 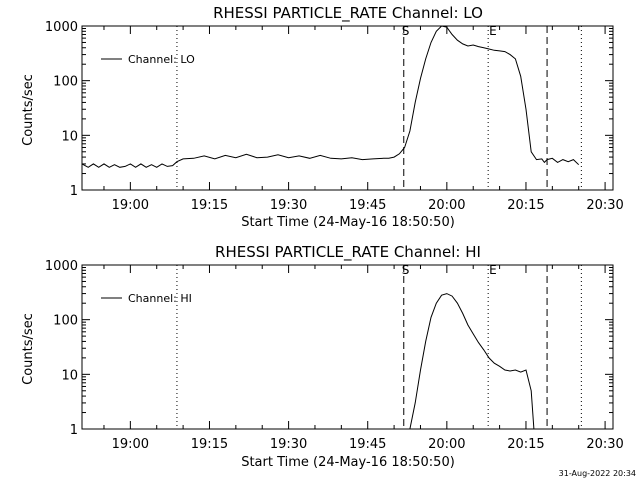 I want to click on legend-label: Channel: LO, so click(x=161, y=59).